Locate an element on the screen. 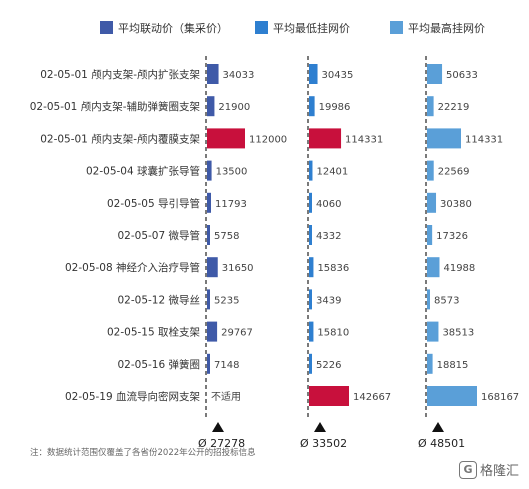  category-label: 02-05-01 颅内支架-颅内扩张支架 is located at coordinates (120, 74).